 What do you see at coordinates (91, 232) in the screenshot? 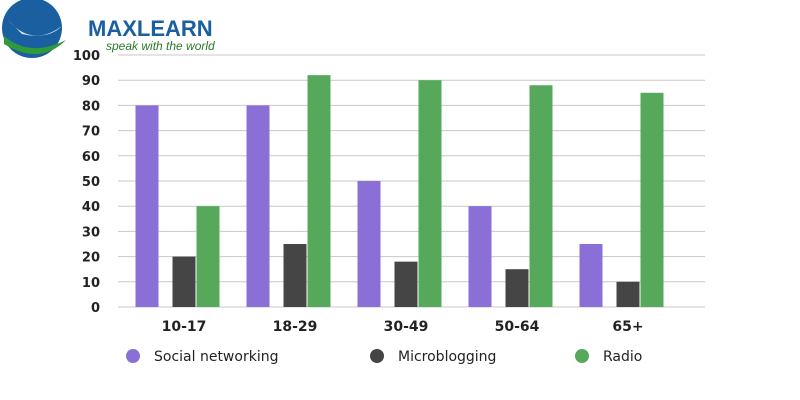
I see `y-tick-label: 30` at bounding box center [91, 232].